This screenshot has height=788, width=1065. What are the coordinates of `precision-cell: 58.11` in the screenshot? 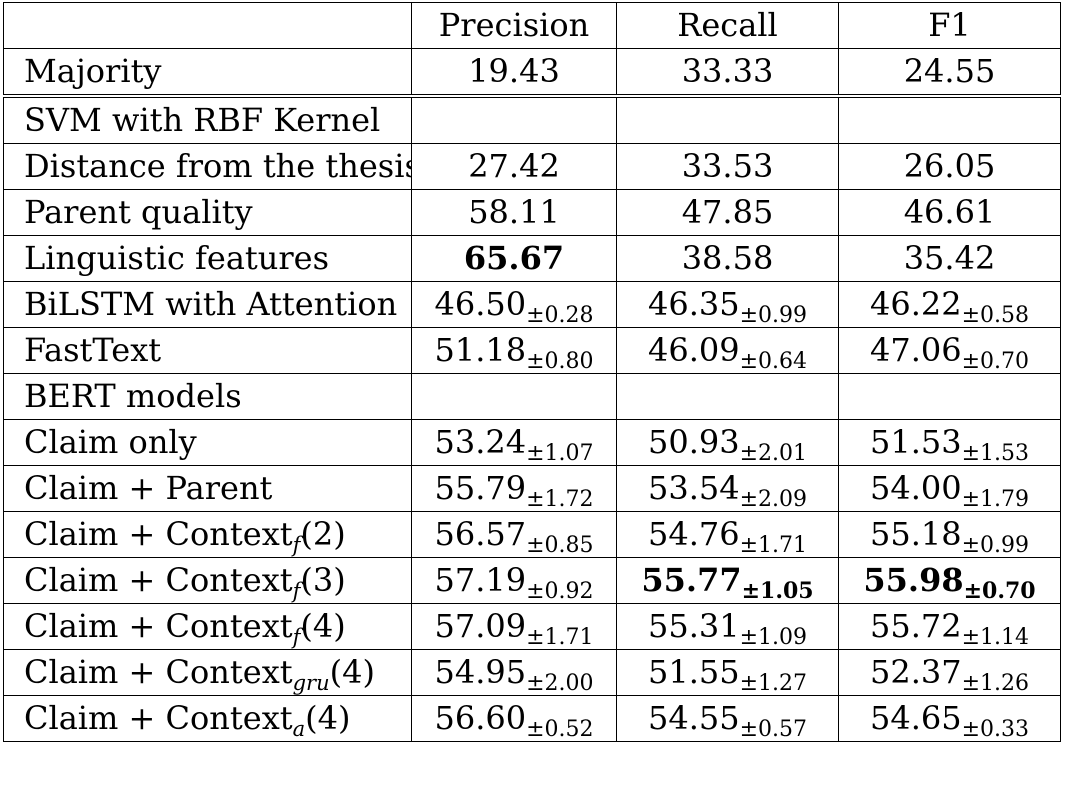 It's located at (514, 212).